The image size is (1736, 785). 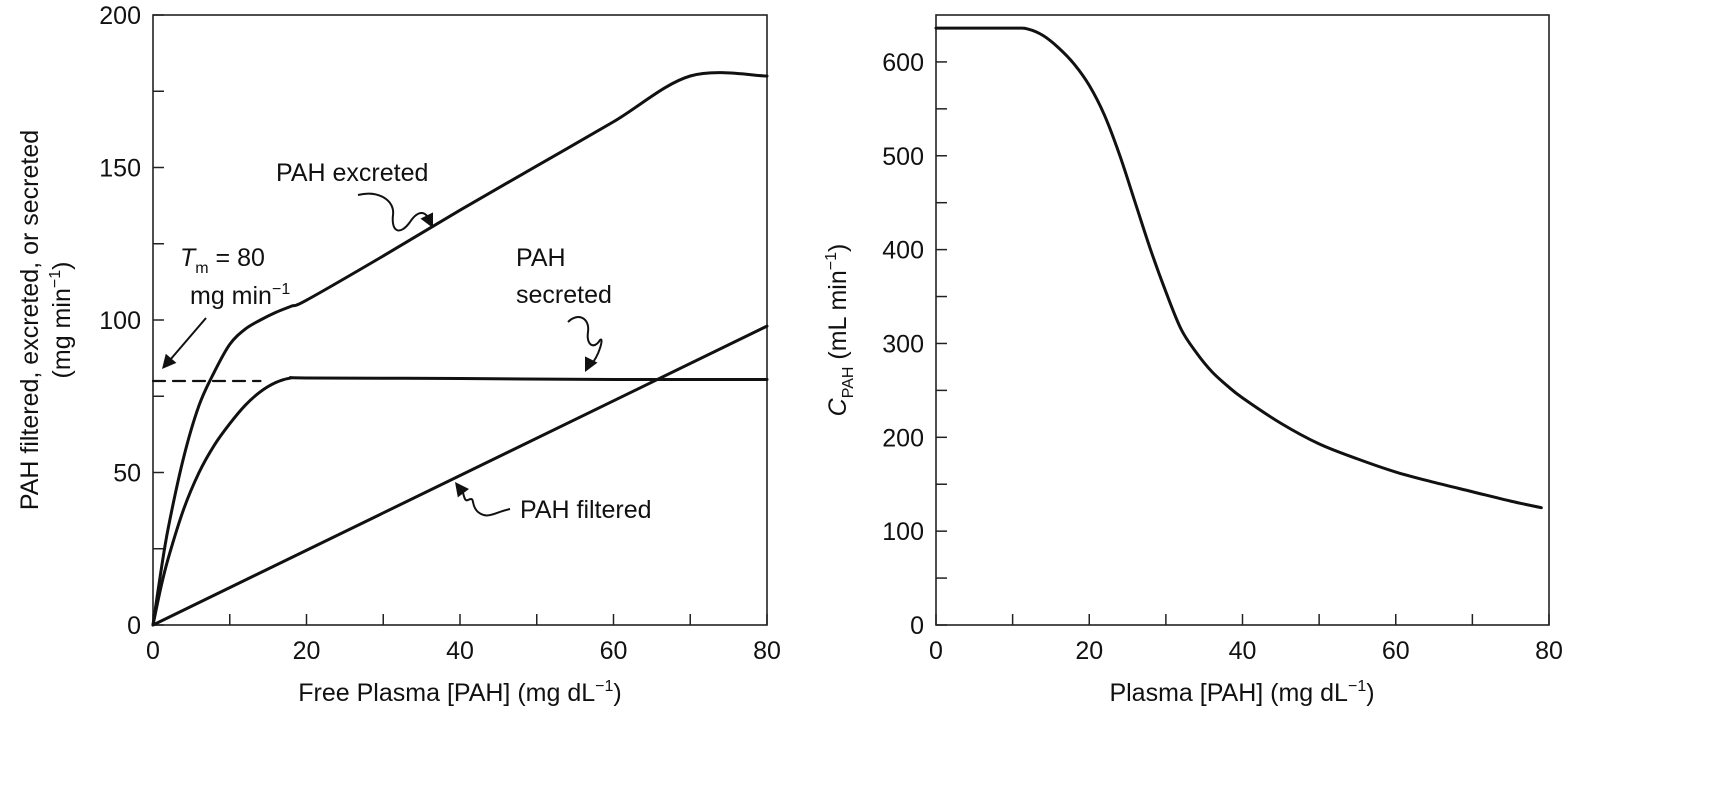 I want to click on right-x-tick-label: 40, so click(x=1243, y=651).